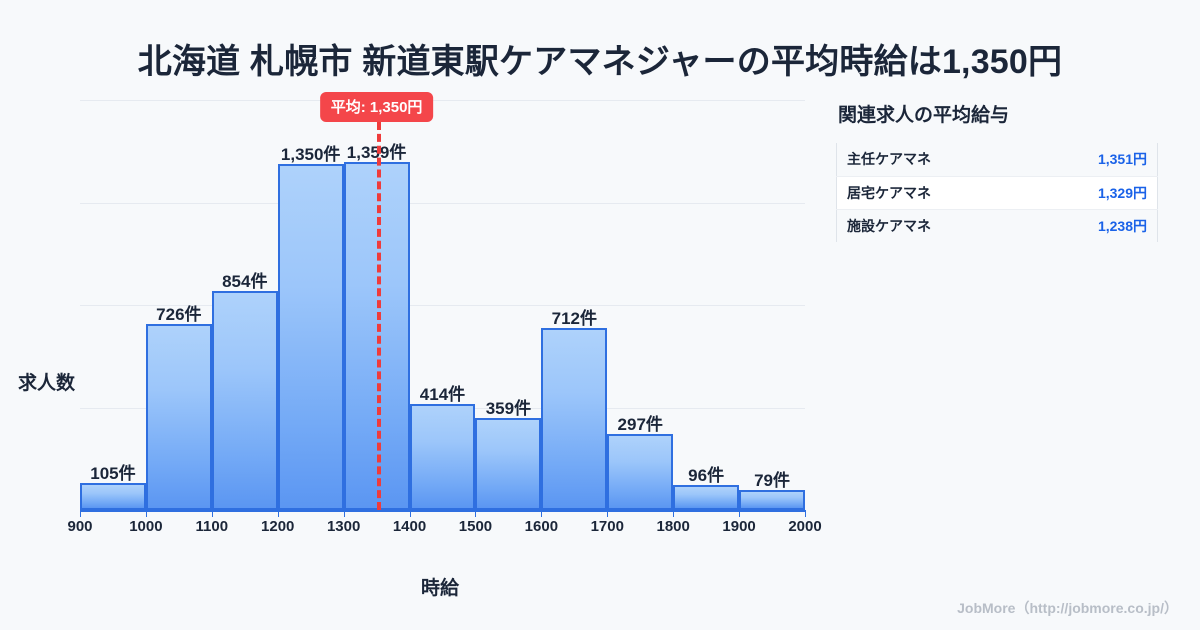  Describe the element at coordinates (739, 526) in the screenshot. I see `x-tick-label: 1900` at that location.